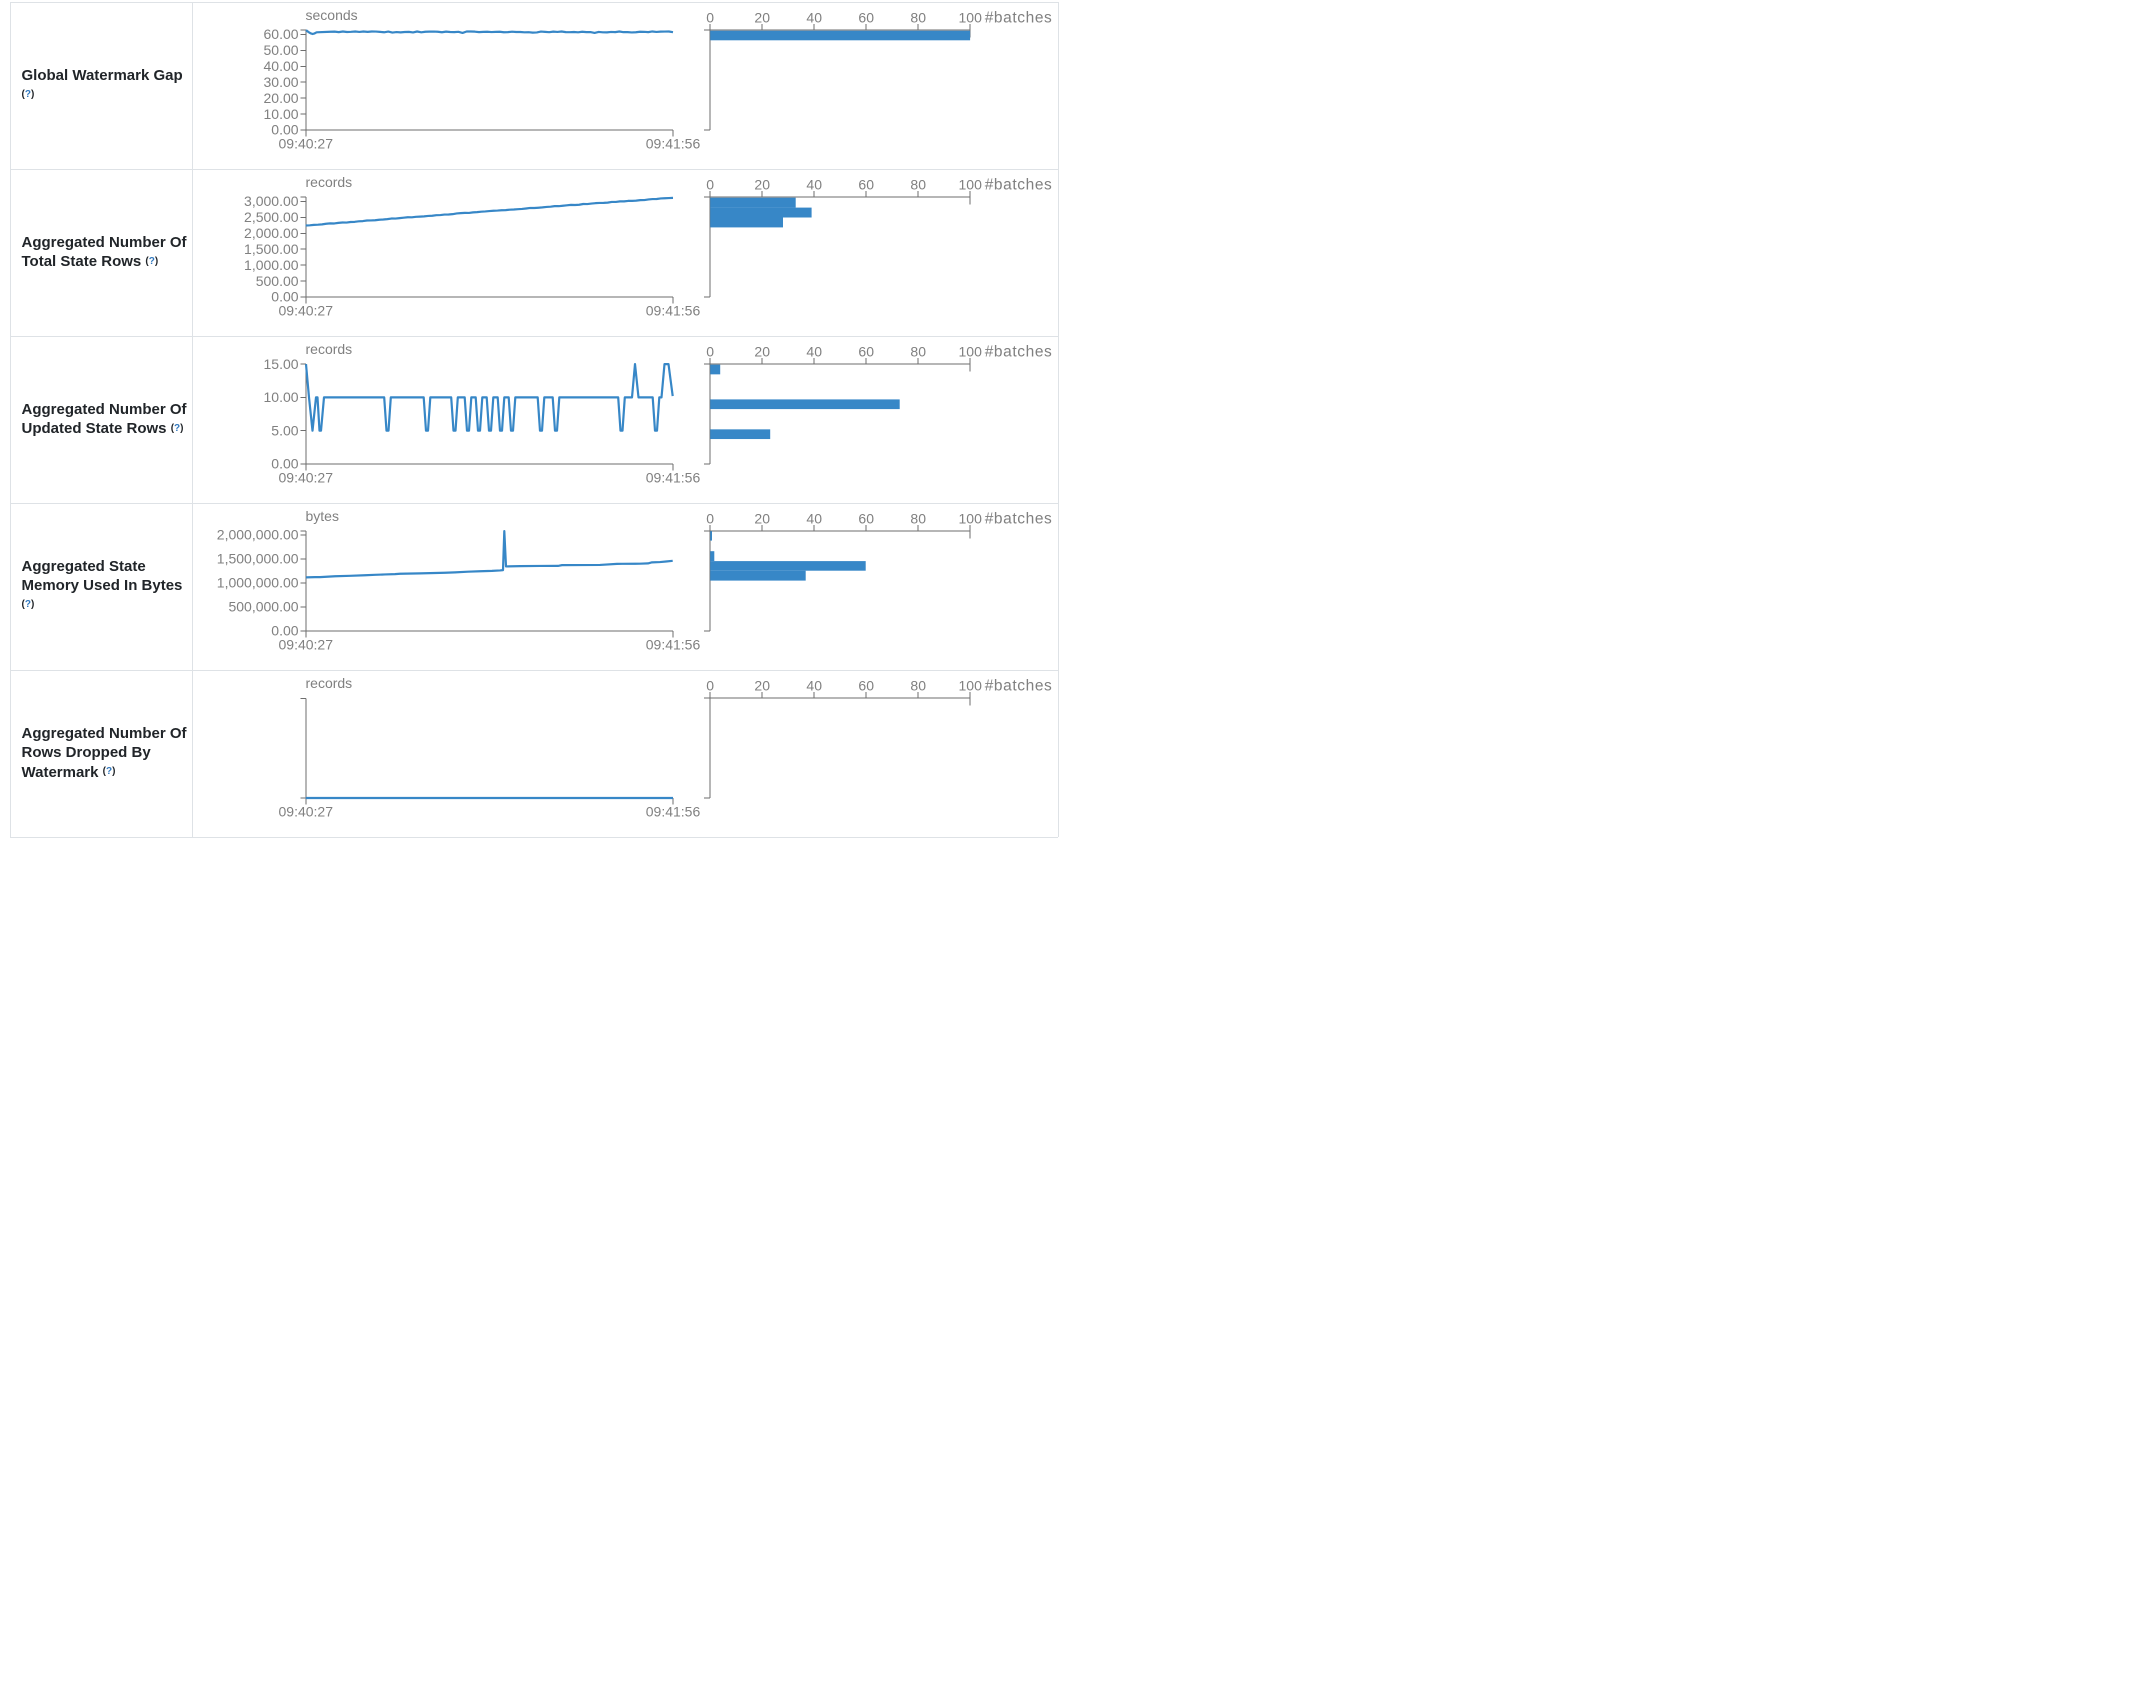  I want to click on svg-text: 30.00, so click(281, 82).